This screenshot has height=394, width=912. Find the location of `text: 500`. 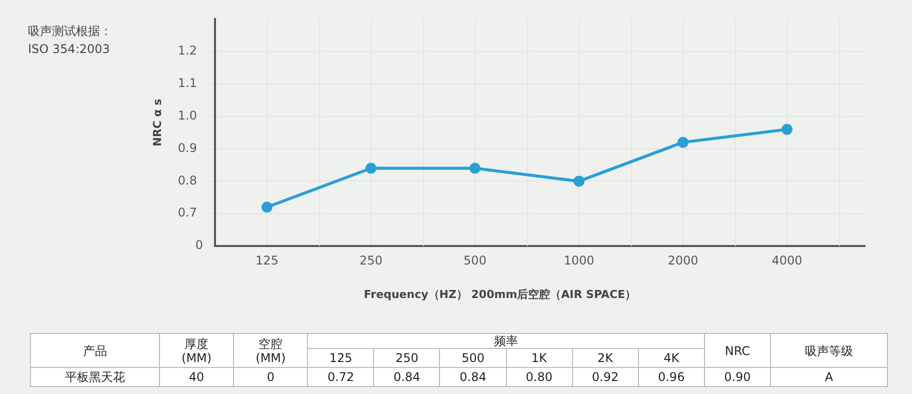

text: 500 is located at coordinates (473, 358).